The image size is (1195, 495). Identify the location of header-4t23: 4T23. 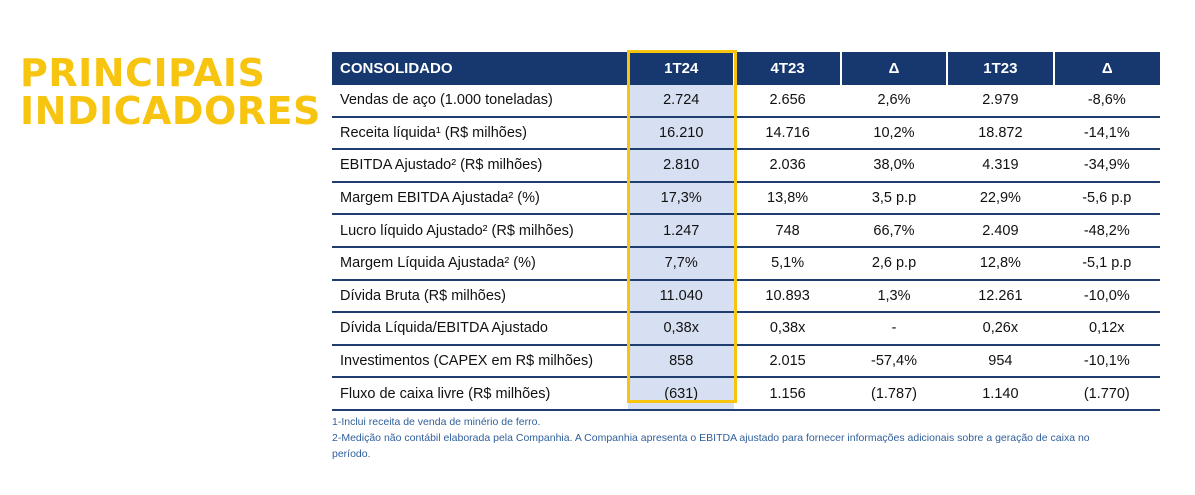
(788, 68).